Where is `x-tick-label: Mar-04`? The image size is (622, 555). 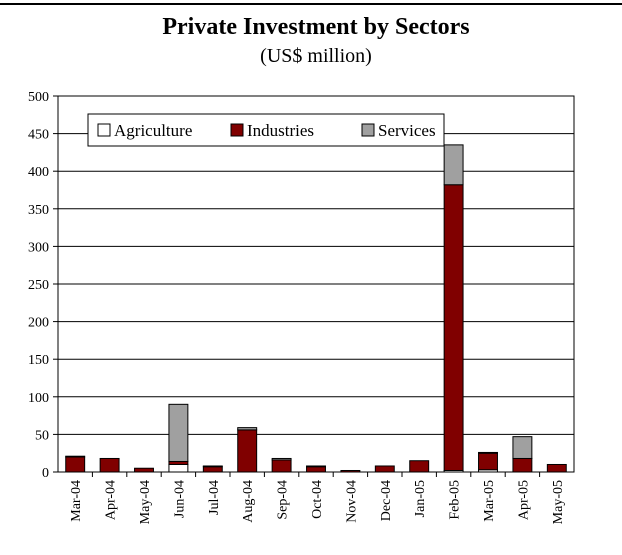 x-tick-label: Mar-04 is located at coordinates (76, 501).